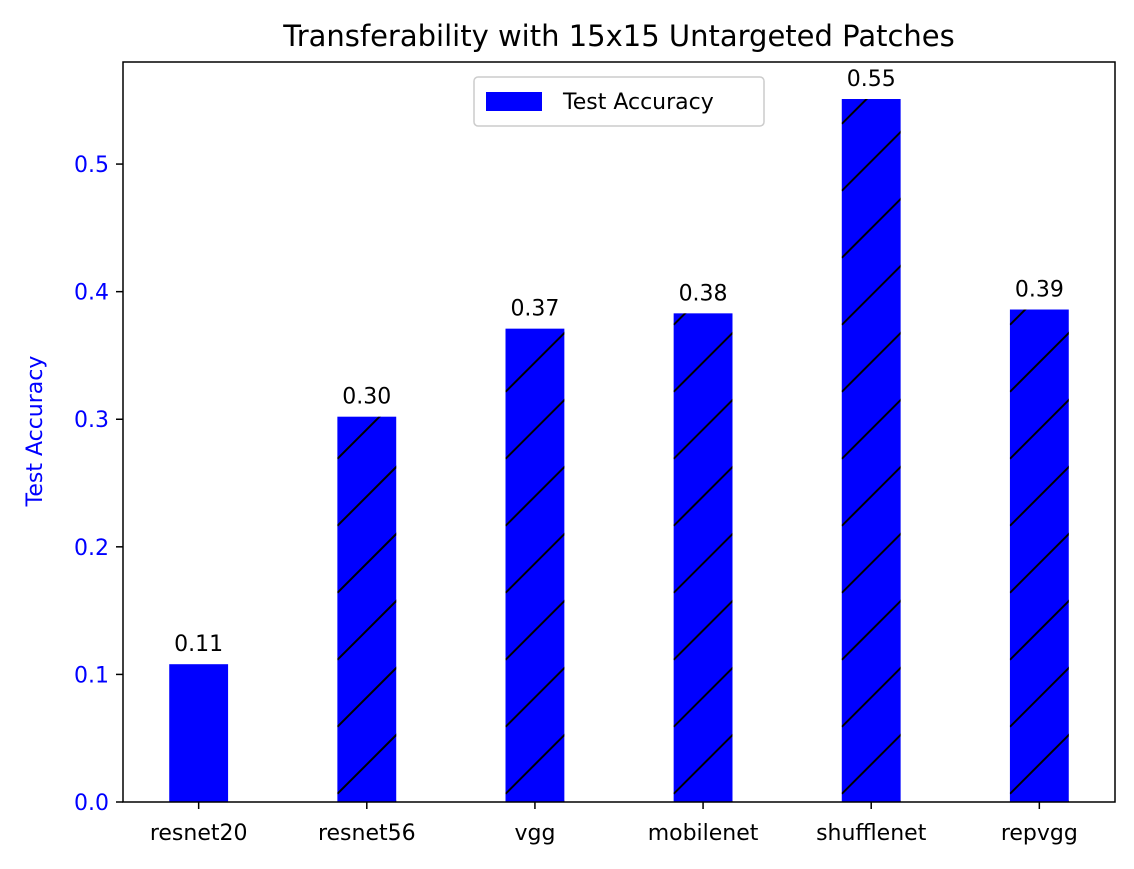 This screenshot has width=1134, height=869. I want to click on bar-value-label: 0.39, so click(1039, 290).